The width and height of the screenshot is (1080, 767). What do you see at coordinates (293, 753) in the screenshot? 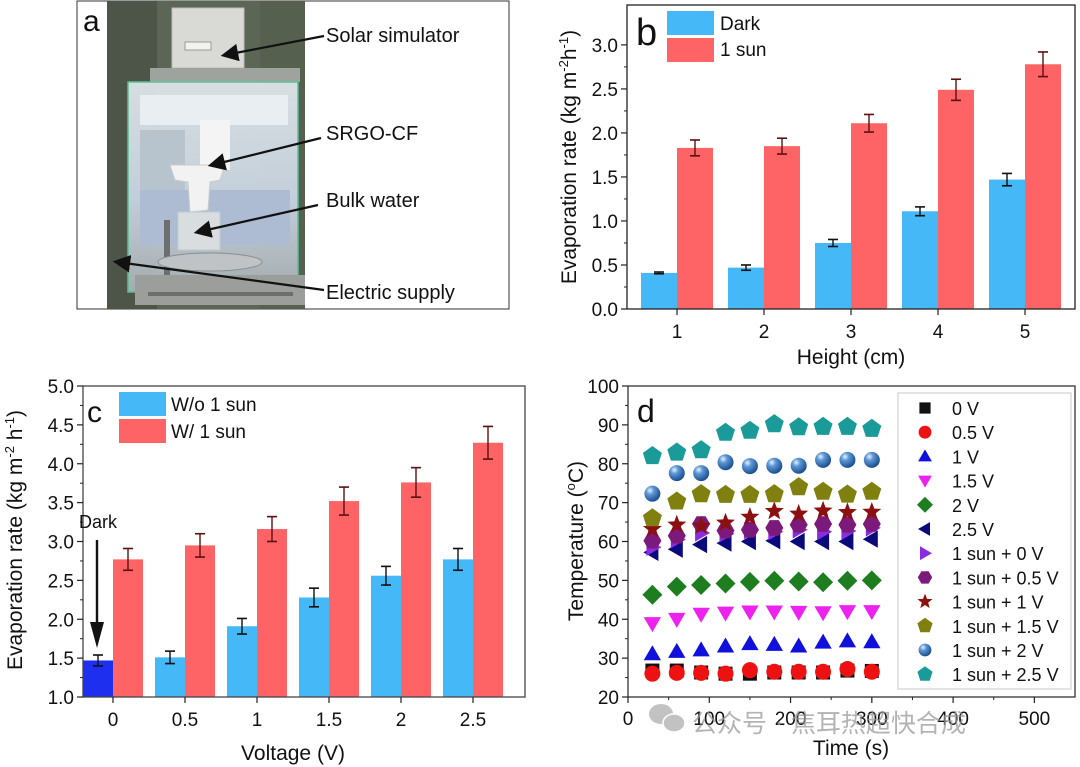
I see `panel-c-x-axis-title: Voltage (V)` at bounding box center [293, 753].